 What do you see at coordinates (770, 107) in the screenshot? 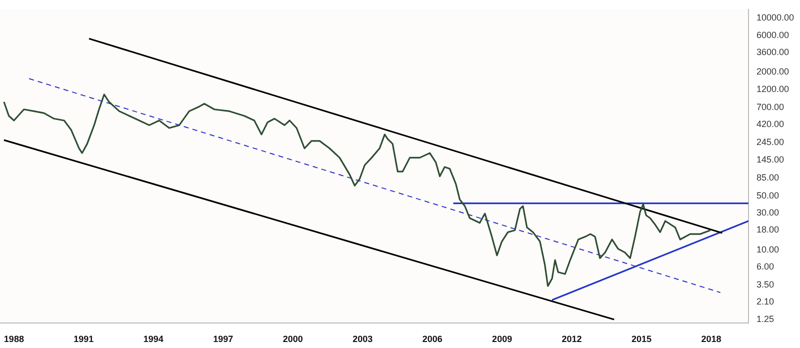
I see `y-tick-label: 700.00` at bounding box center [770, 107].